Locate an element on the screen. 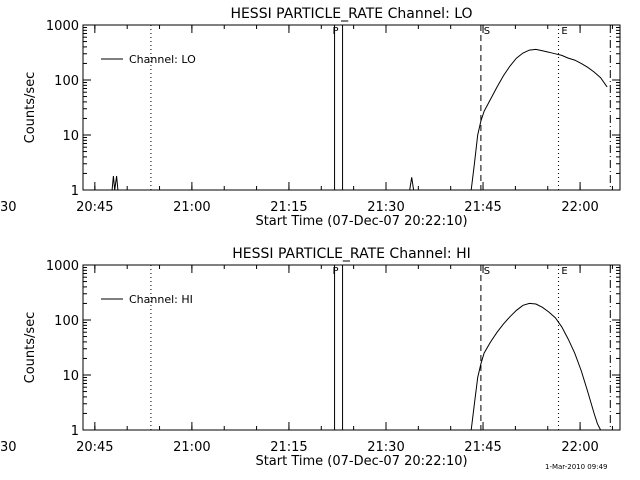  legend-label: Channel: LO is located at coordinates (162, 59).